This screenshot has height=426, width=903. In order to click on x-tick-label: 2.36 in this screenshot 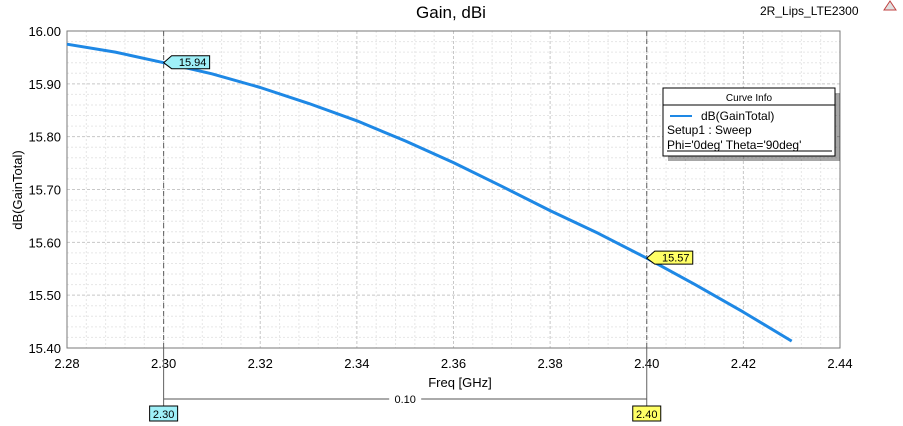, I will do `click(453, 363)`.